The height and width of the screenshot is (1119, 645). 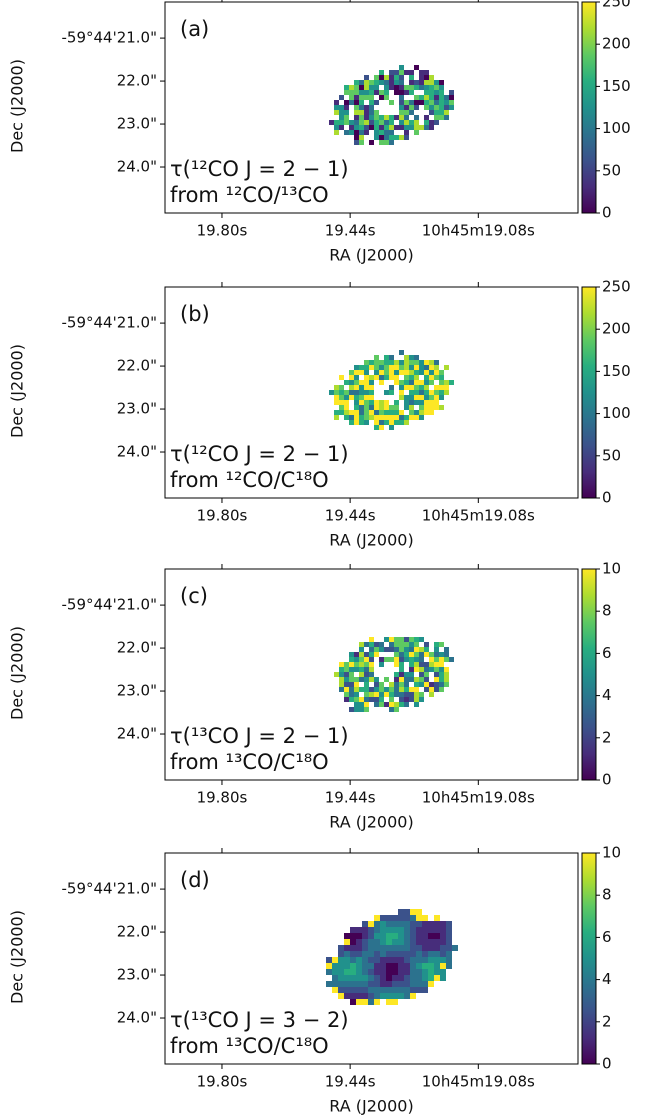 What do you see at coordinates (259, 1020) in the screenshot?
I see `annotation: τ(¹³CO J = 3 − 2)` at bounding box center [259, 1020].